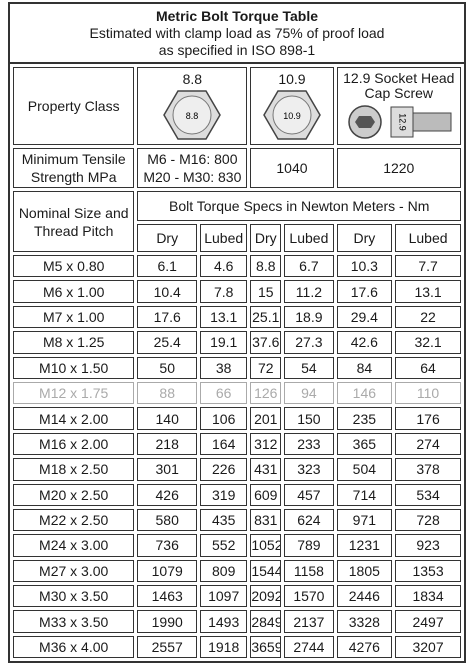 This screenshot has height=666, width=474. Describe the element at coordinates (237, 342) in the screenshot. I see `data-row: M8 x 1.25 25.4 19.1 37.6 27.3 42.6 32.1` at that location.